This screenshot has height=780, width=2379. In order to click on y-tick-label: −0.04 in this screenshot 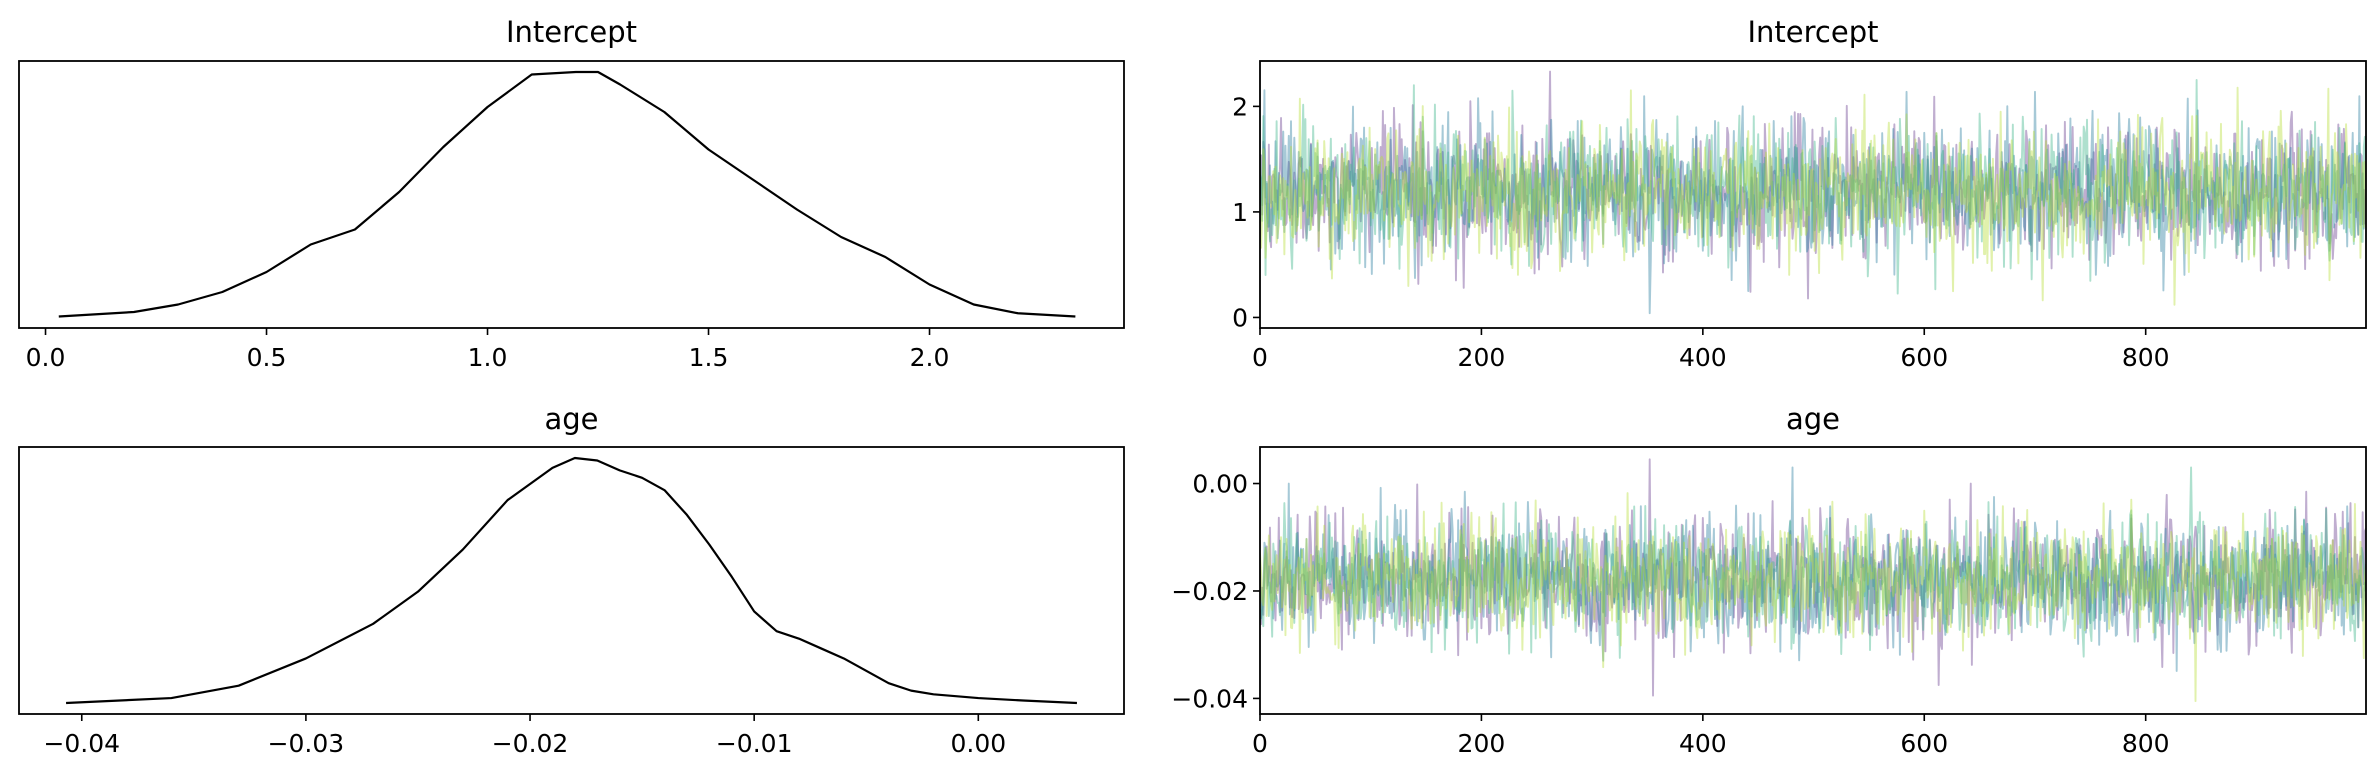, I will do `click(1209, 698)`.